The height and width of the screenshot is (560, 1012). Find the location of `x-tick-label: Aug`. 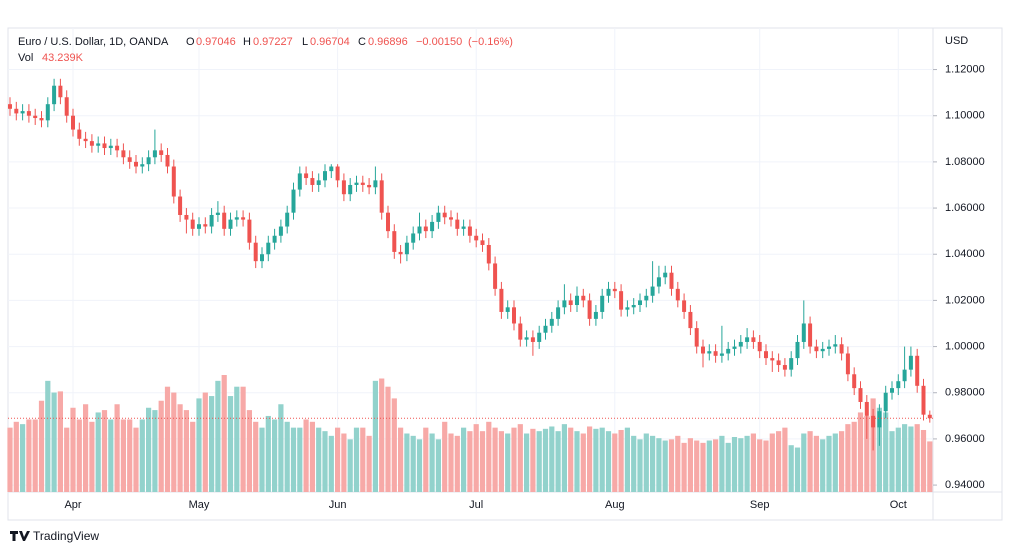

x-tick-label: Aug is located at coordinates (615, 505).